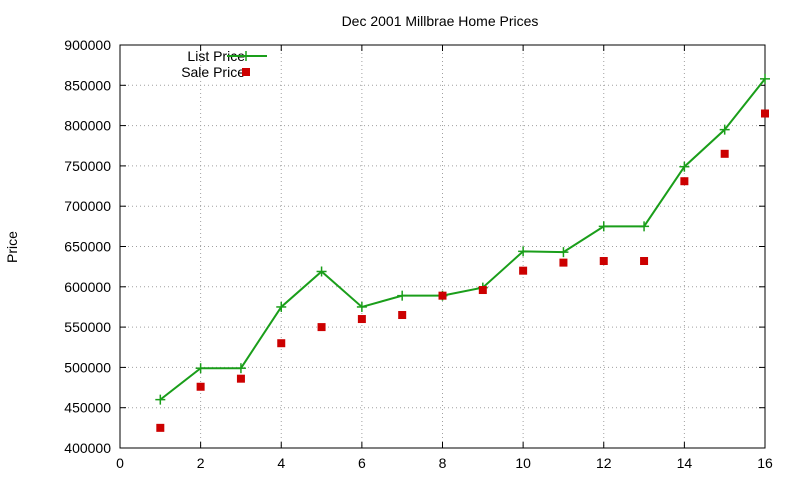 Image resolution: width=800 pixels, height=480 pixels. Describe the element at coordinates (87, 126) in the screenshot. I see `y-tick-label: 800000` at that location.